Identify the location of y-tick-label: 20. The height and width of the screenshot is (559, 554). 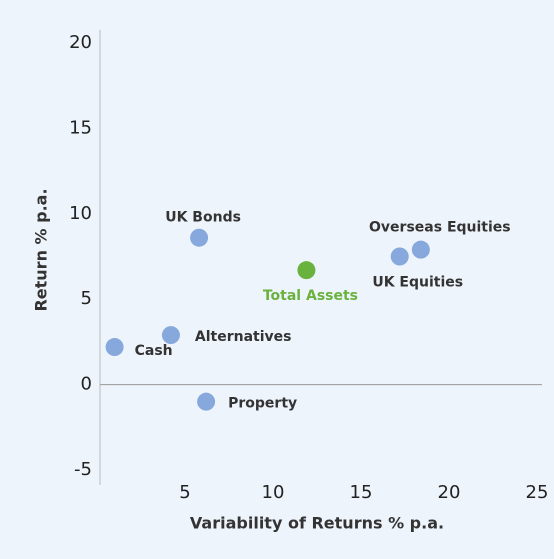
(80, 42).